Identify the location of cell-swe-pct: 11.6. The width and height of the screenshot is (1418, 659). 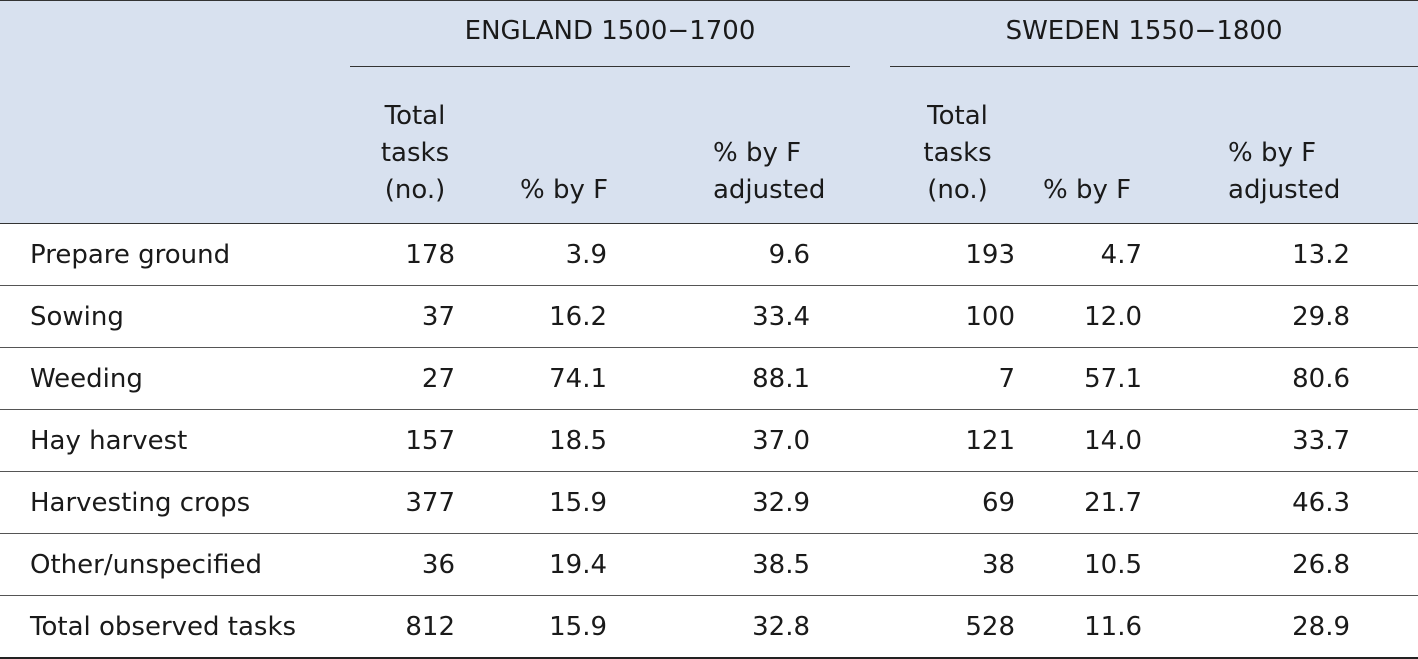
(1103, 627).